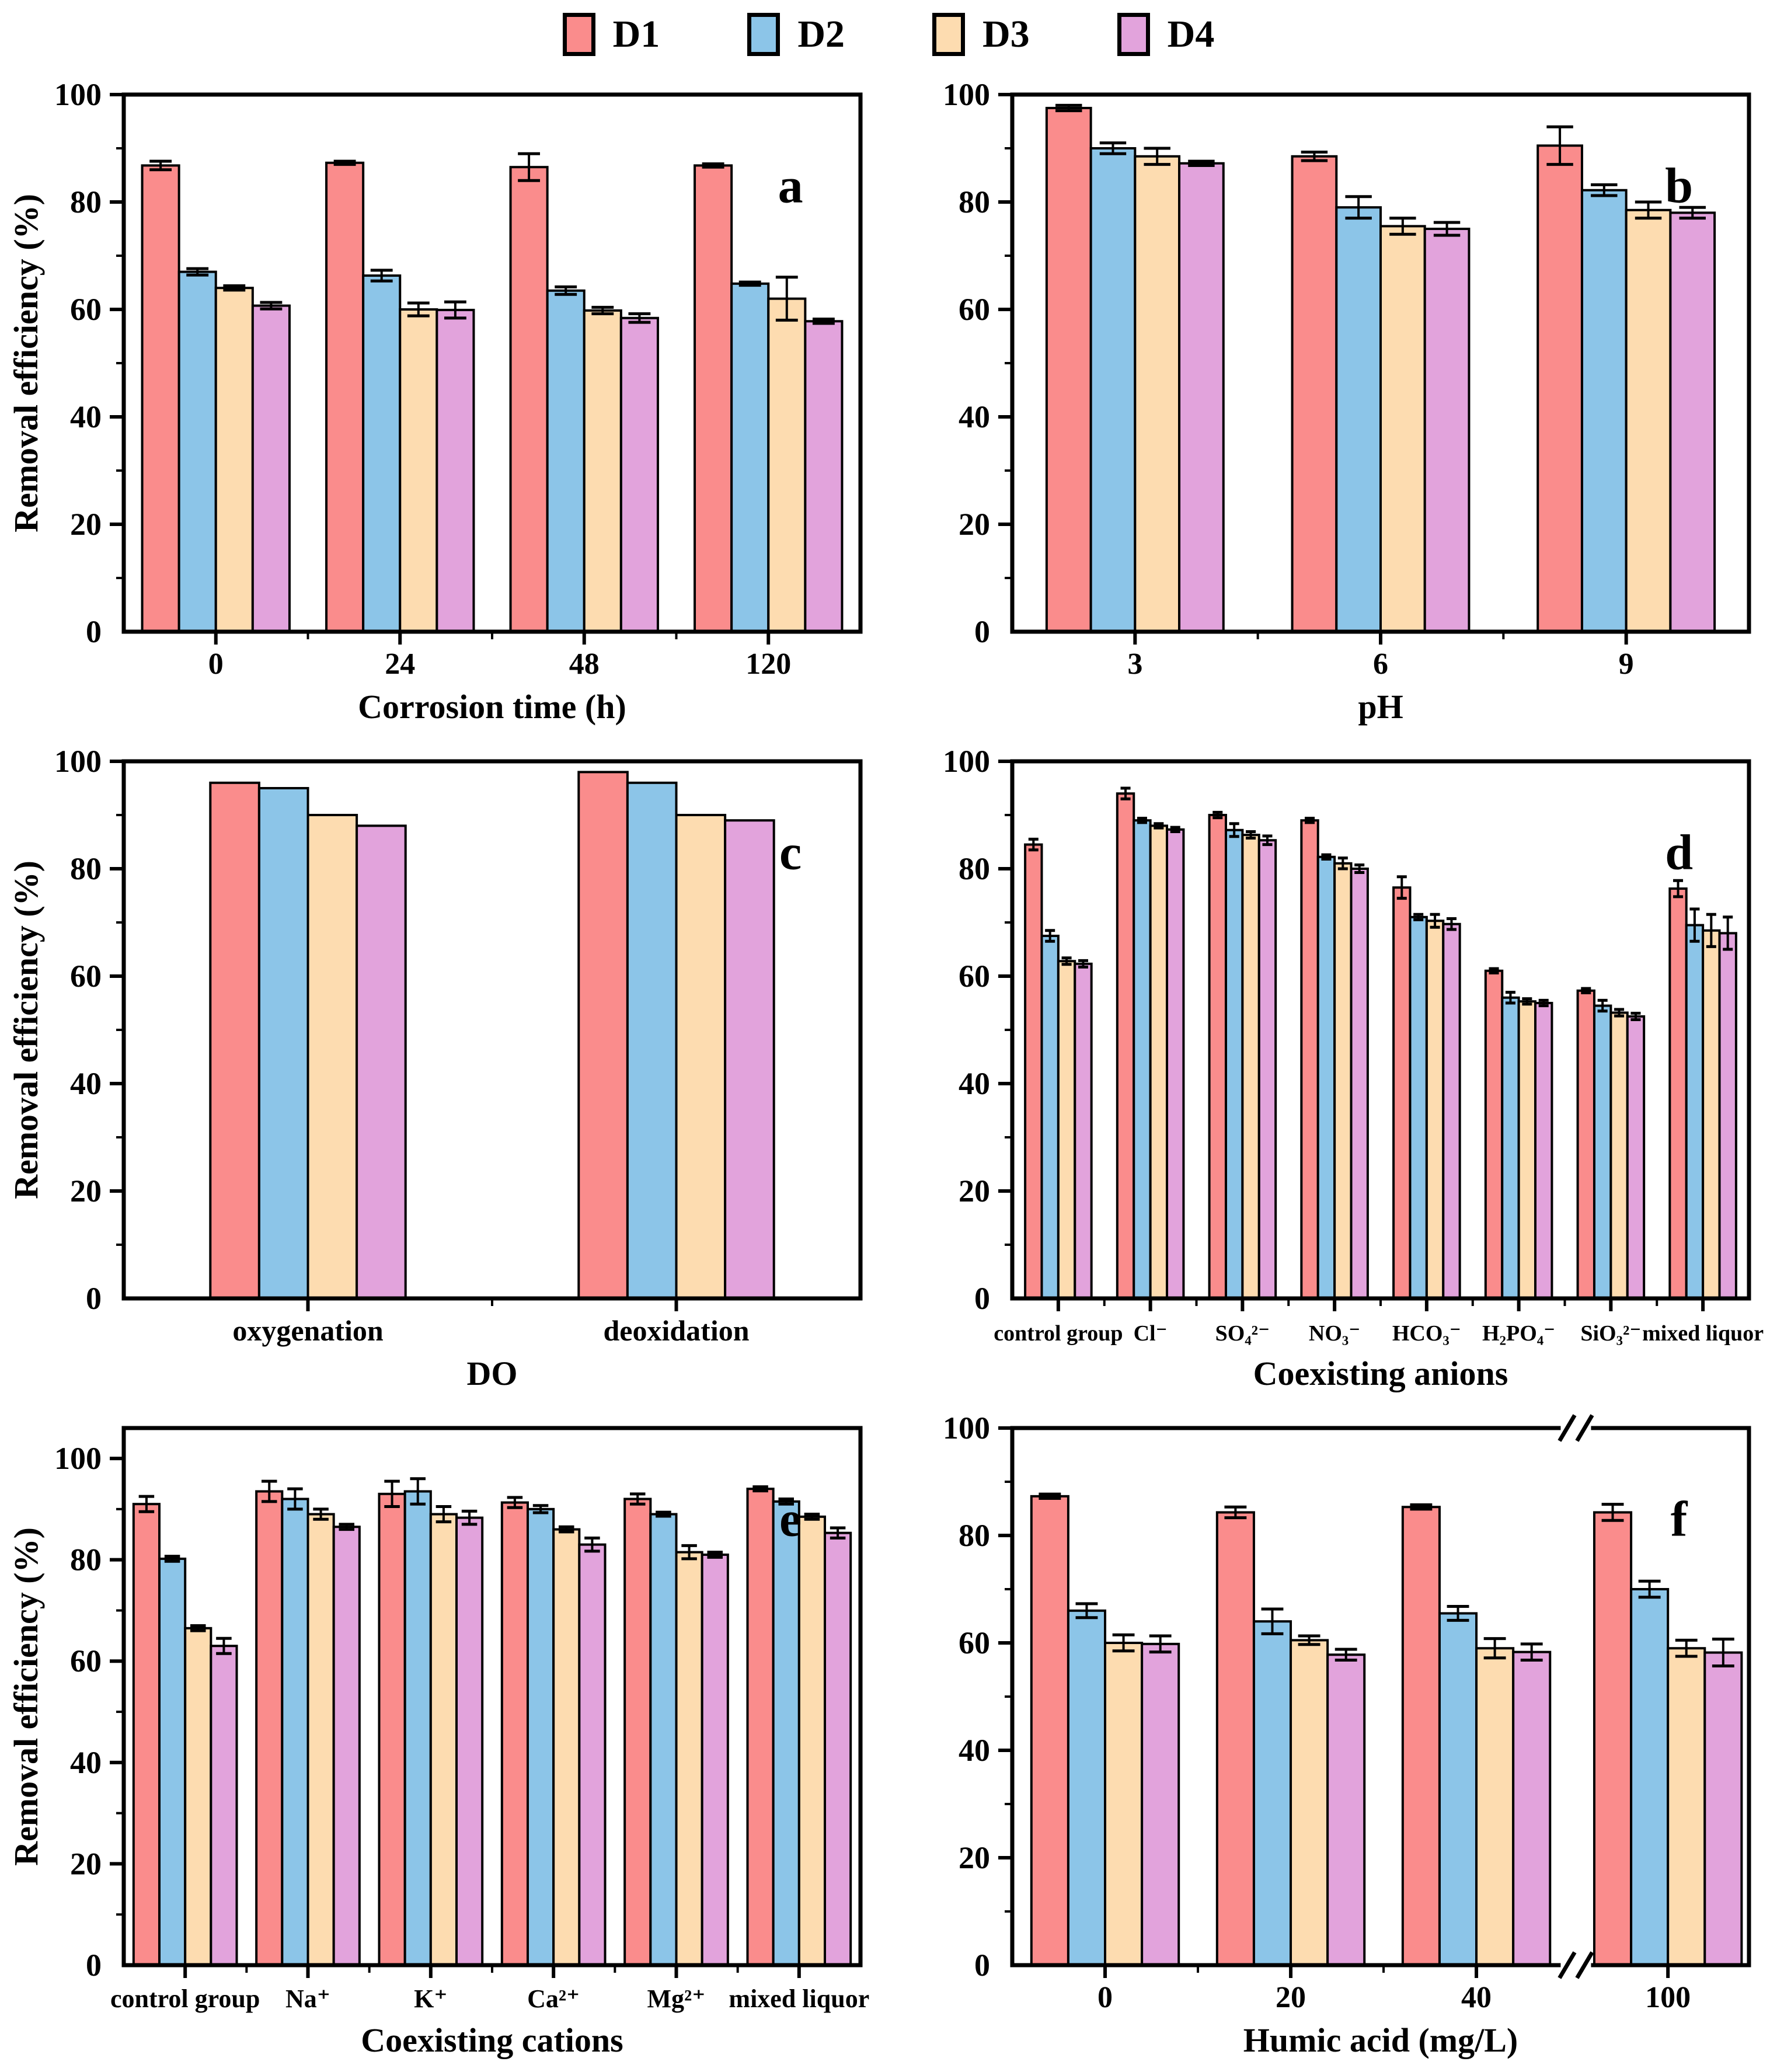  What do you see at coordinates (1151, 1334) in the screenshot?
I see `x-tick-label: Cl⁻` at bounding box center [1151, 1334].